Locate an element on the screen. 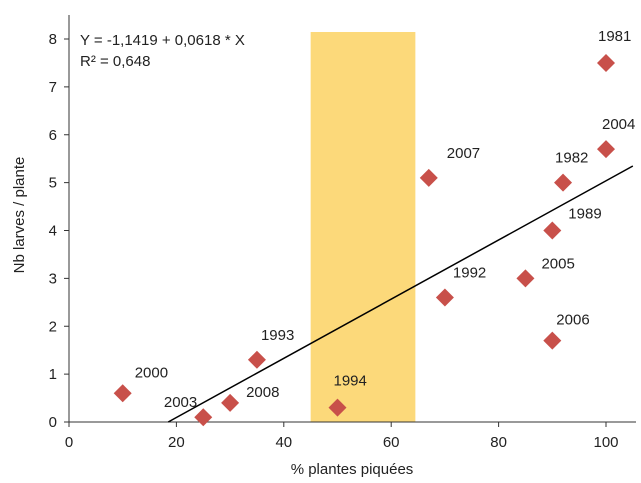 The image size is (641, 483). y-tick-label: 8 is located at coordinates (53, 39).